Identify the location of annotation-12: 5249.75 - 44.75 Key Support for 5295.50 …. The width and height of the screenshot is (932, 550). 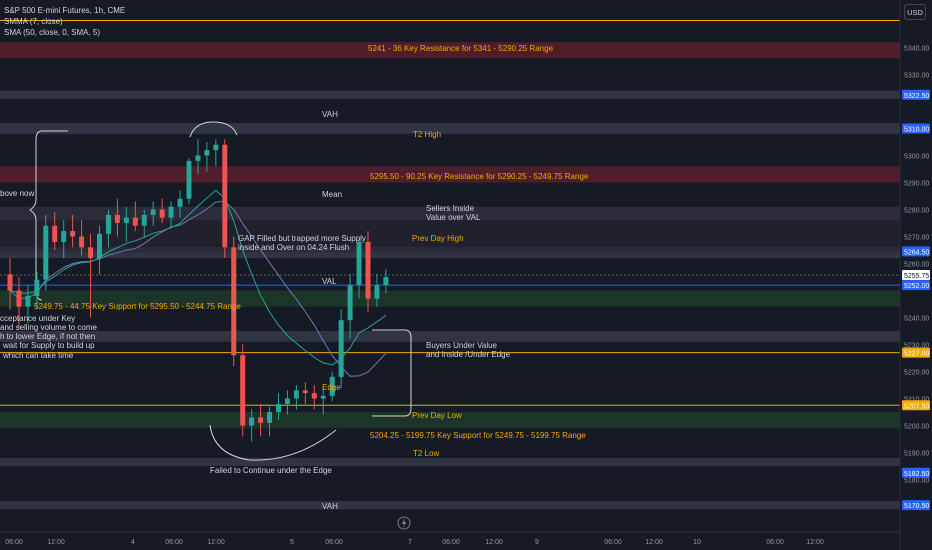
(137, 306).